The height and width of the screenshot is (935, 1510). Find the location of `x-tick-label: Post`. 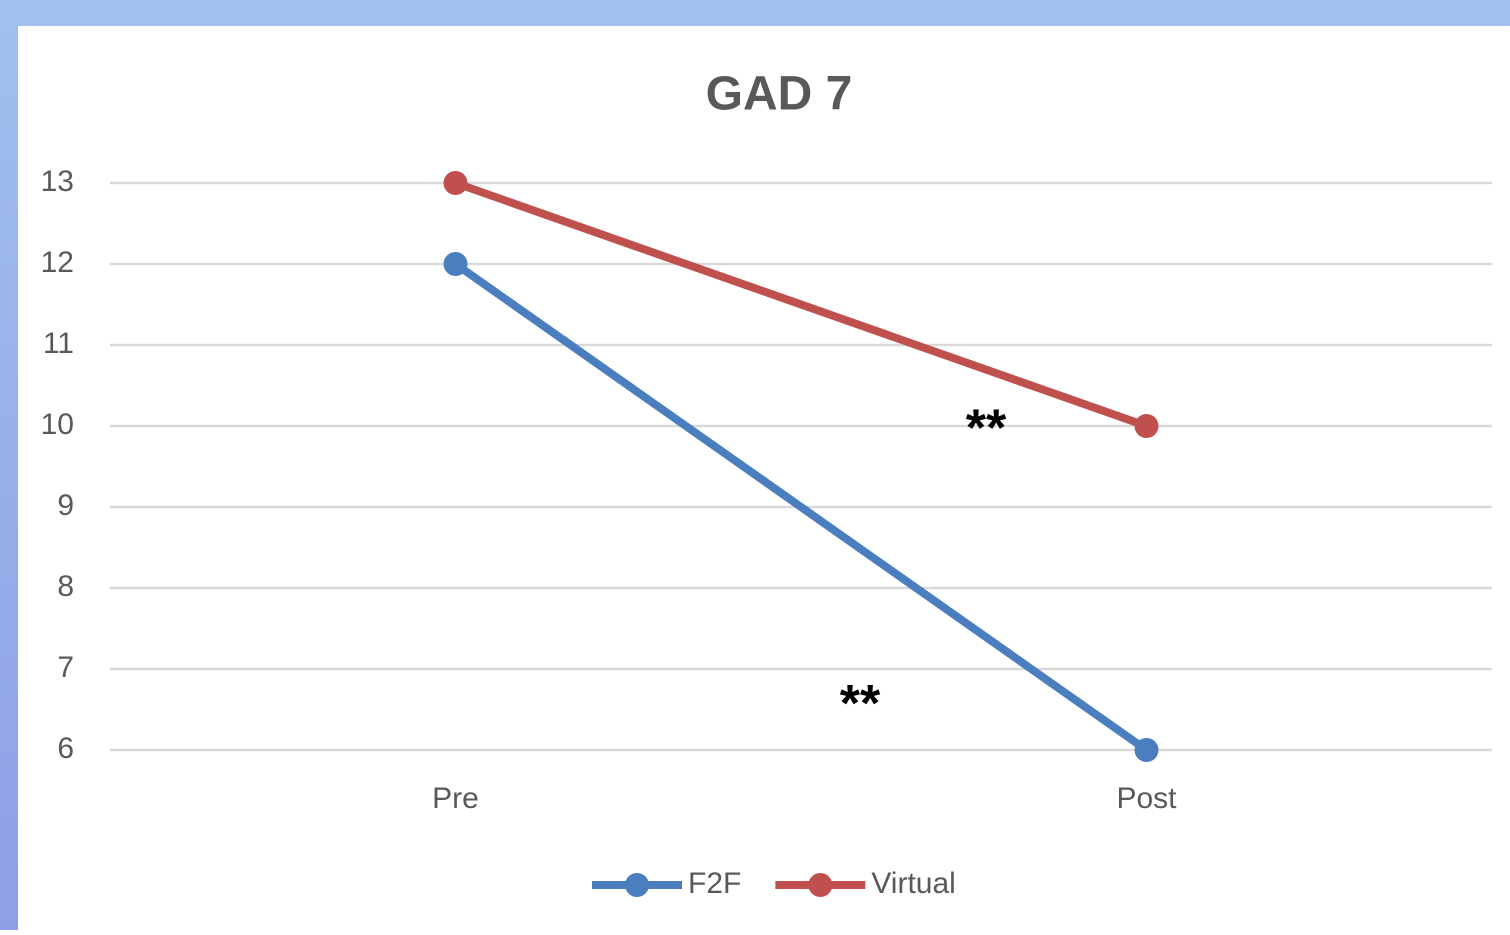

x-tick-label: Post is located at coordinates (1146, 798).